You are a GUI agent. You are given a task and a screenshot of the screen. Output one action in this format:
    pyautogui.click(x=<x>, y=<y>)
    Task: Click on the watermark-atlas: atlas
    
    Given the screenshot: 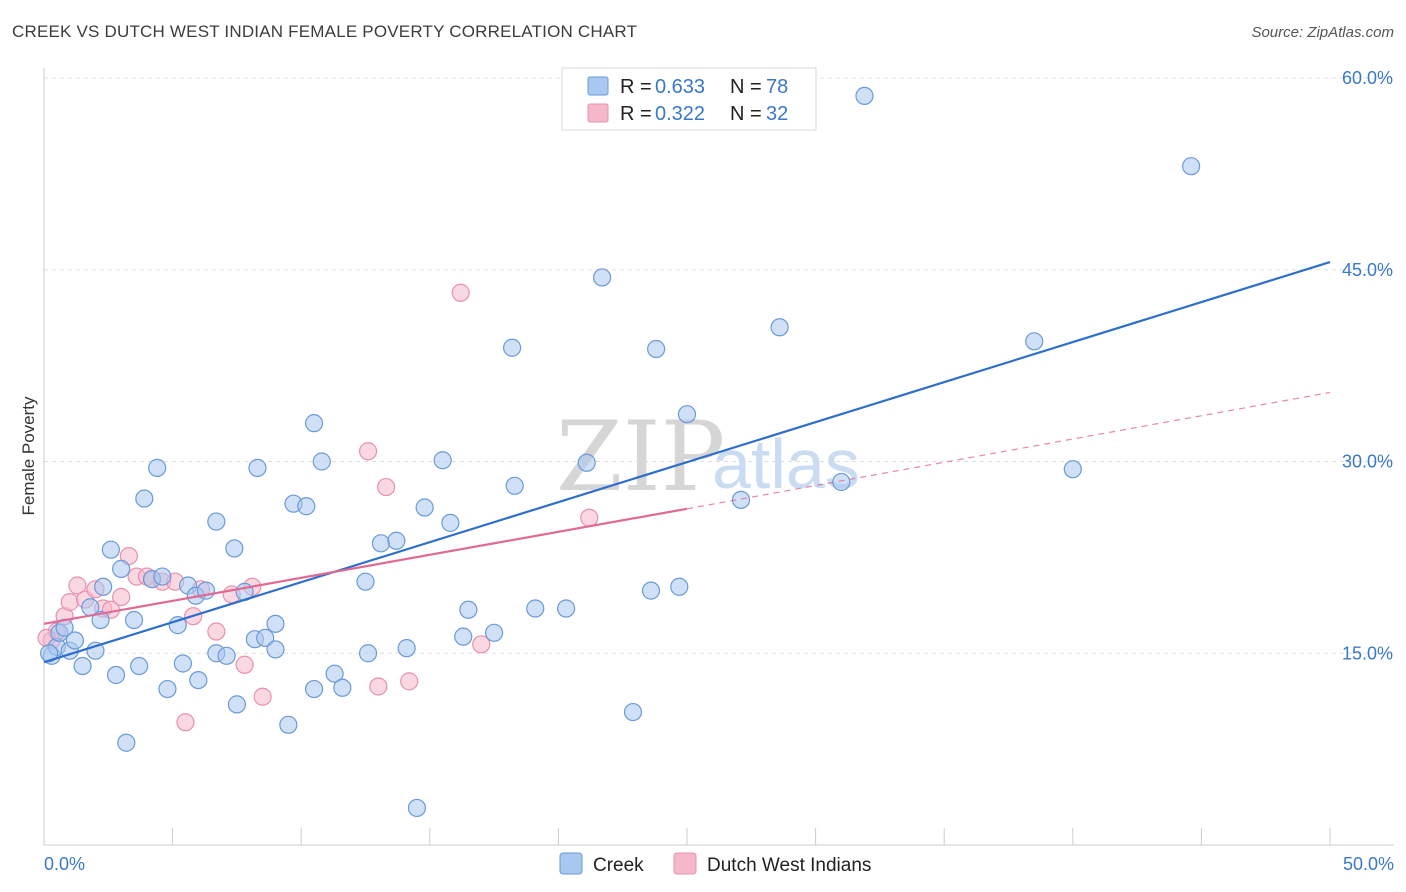 What is the action you would take?
    pyautogui.click(x=786, y=464)
    